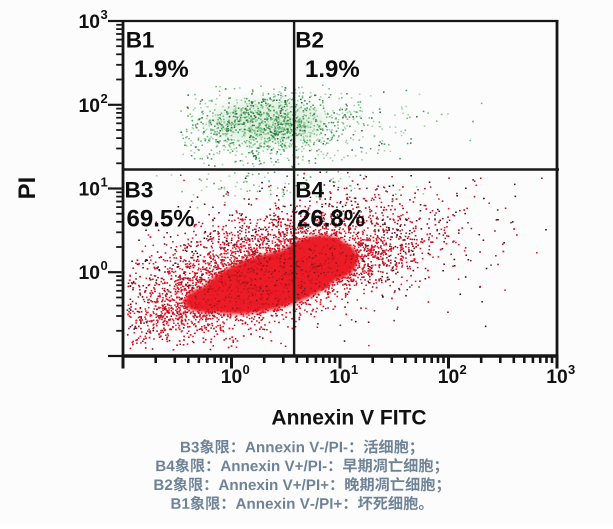  Describe the element at coordinates (140, 40) in the screenshot. I see `svg-text: B1` at that location.